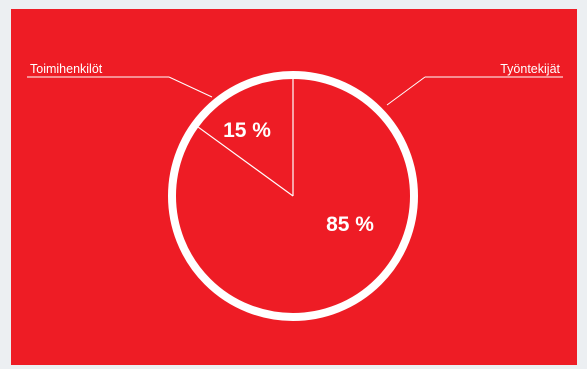  Describe the element at coordinates (350, 224) in the screenshot. I see `slice-value-tyontekijat: 85 %` at that location.